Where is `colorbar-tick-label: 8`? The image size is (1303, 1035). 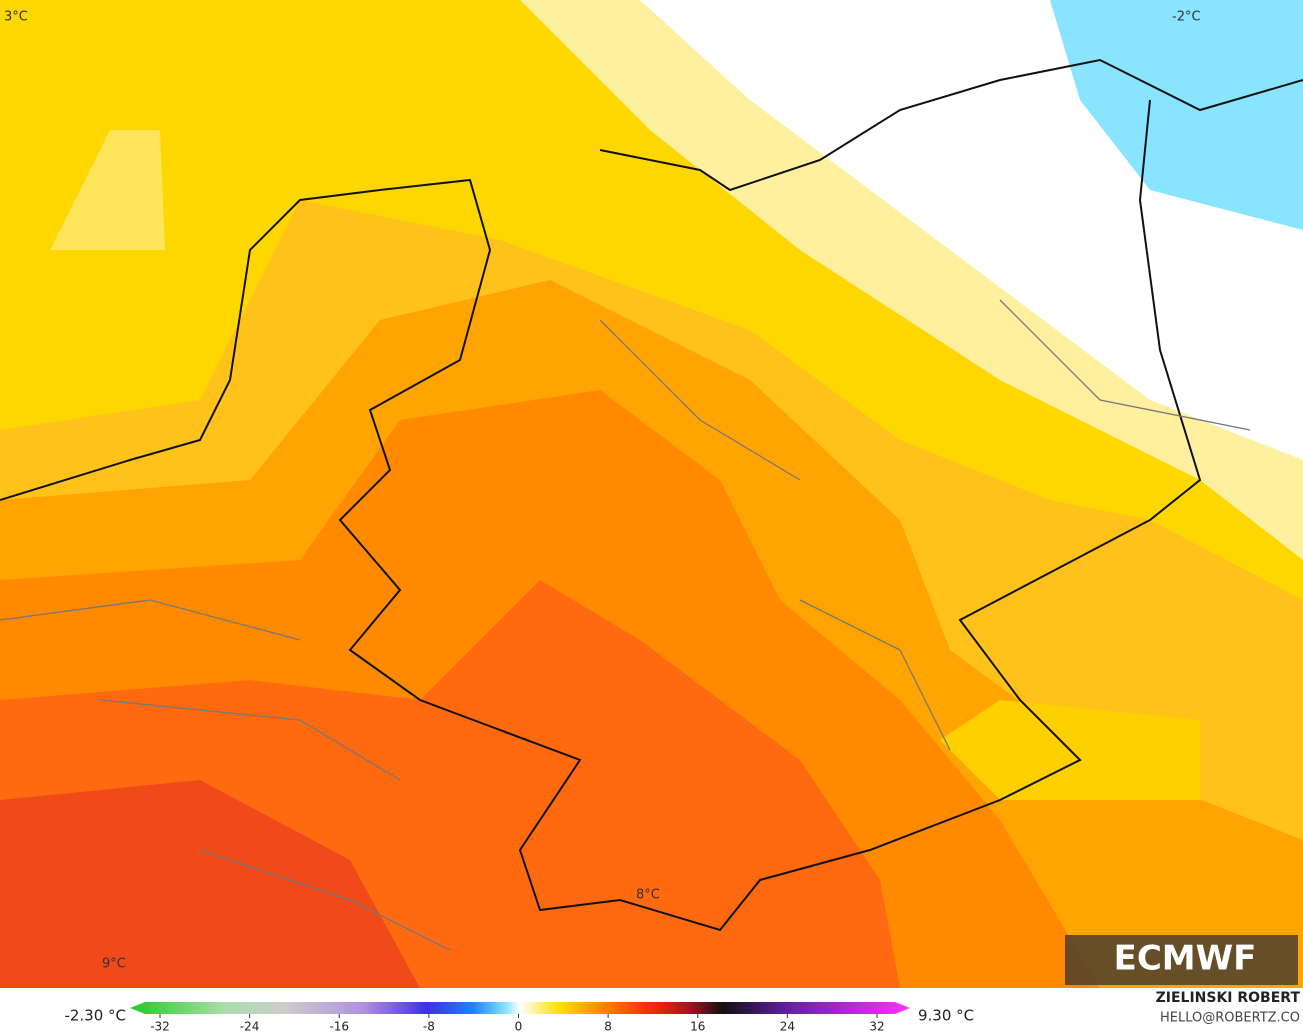 colorbar-tick-label: 8 is located at coordinates (608, 1027).